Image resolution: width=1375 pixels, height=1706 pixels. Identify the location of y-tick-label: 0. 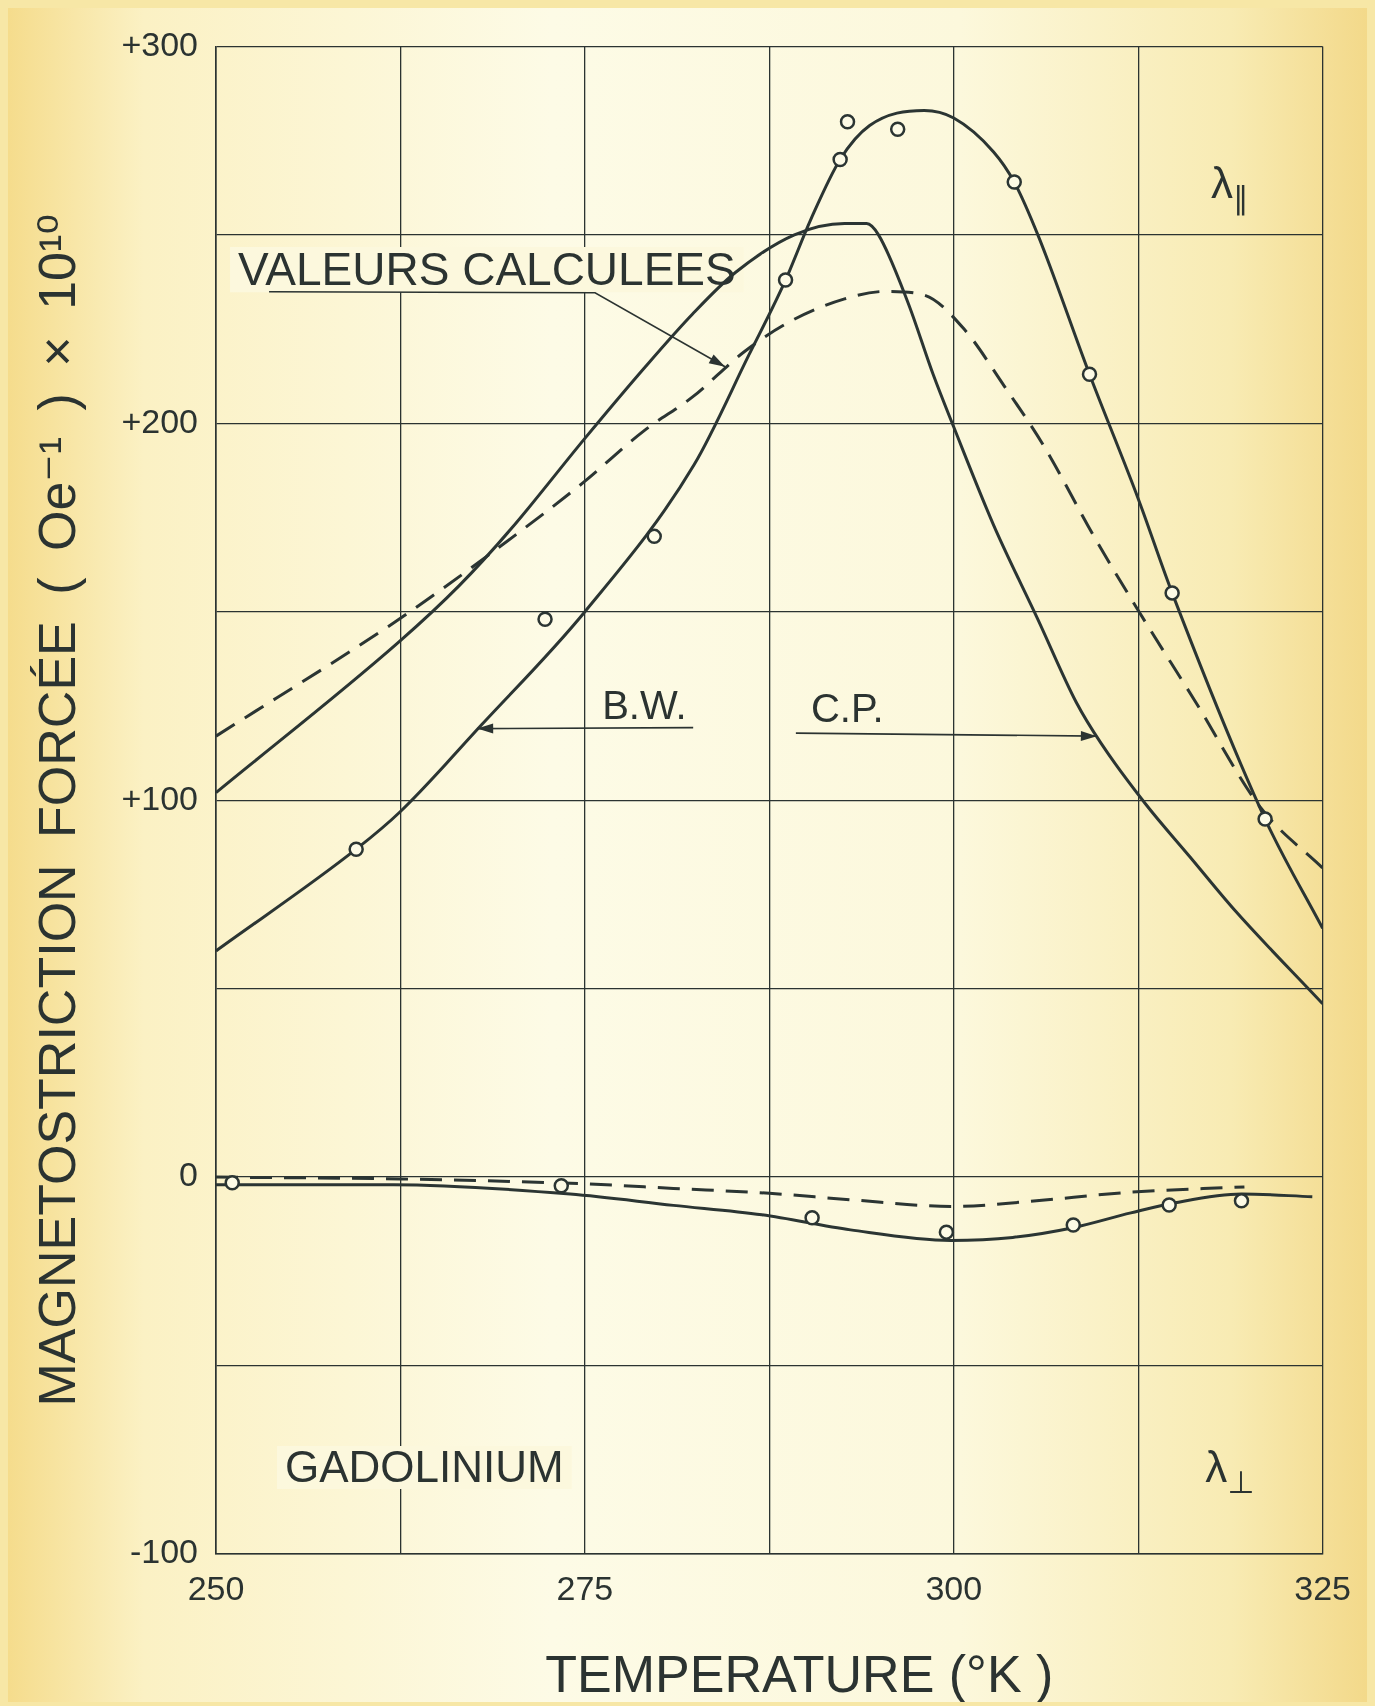
(188, 1174).